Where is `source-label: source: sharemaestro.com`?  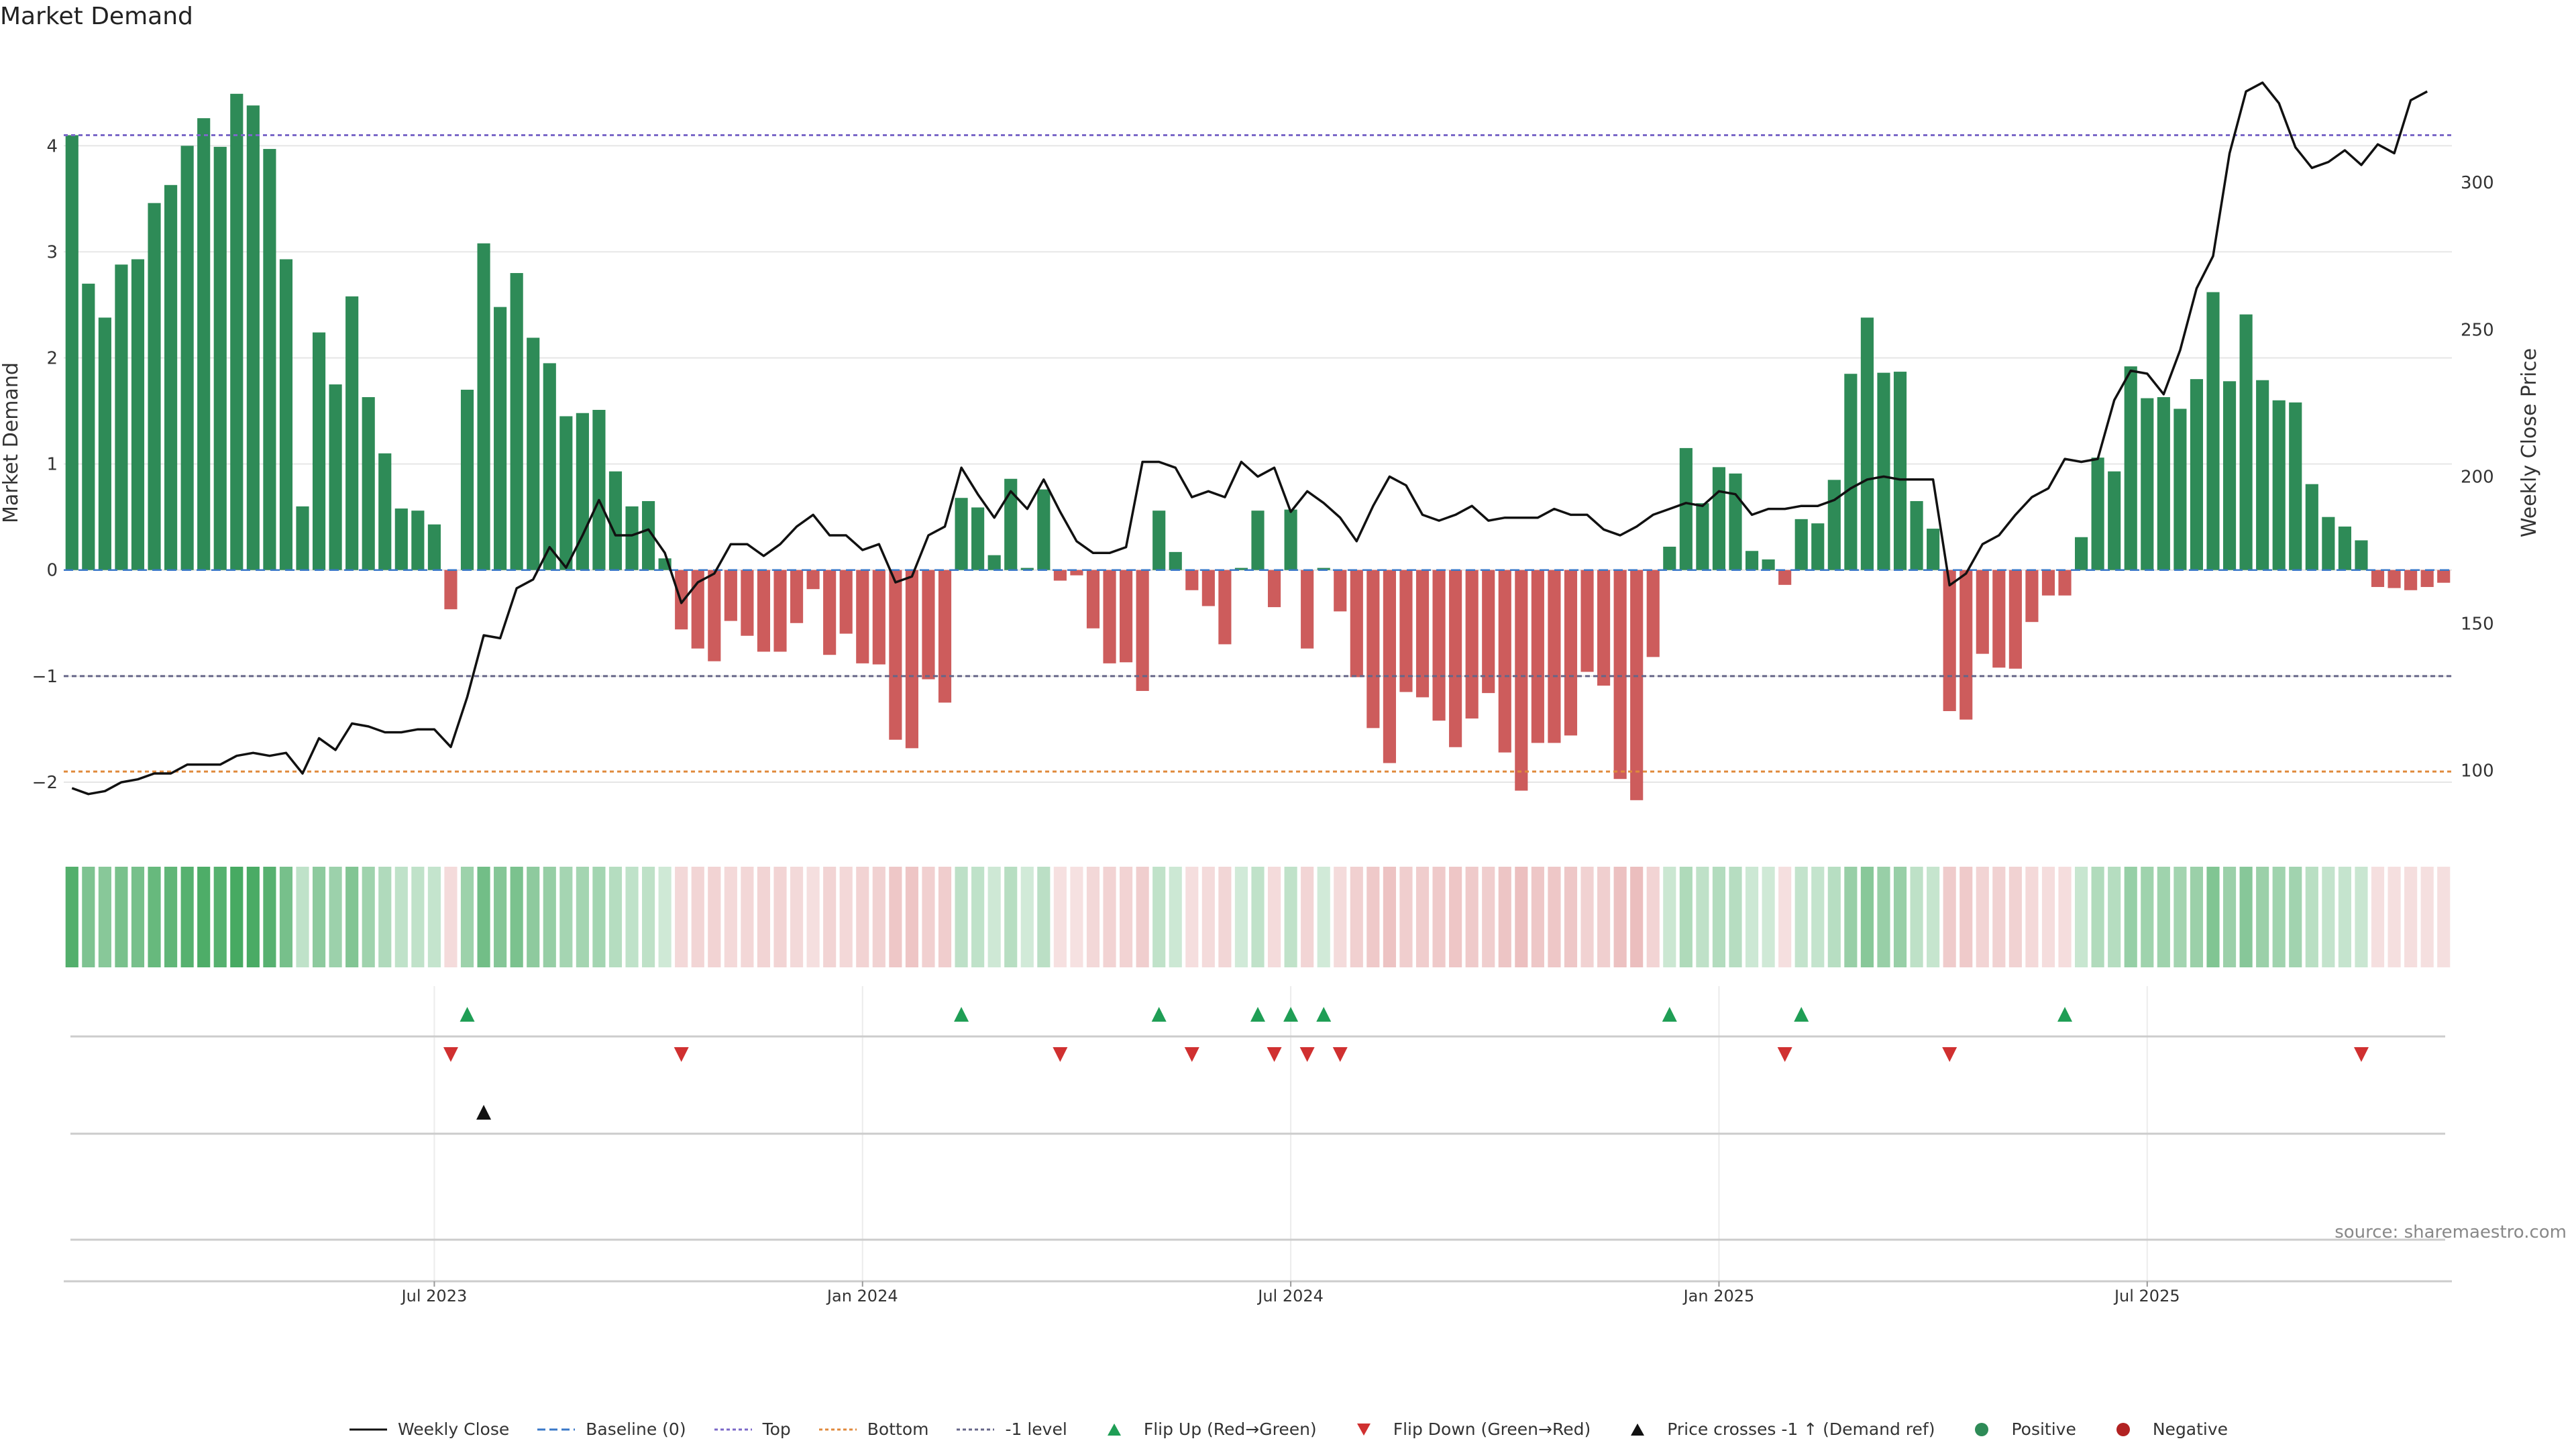
source-label: source: sharemaestro.com is located at coordinates (2450, 1232).